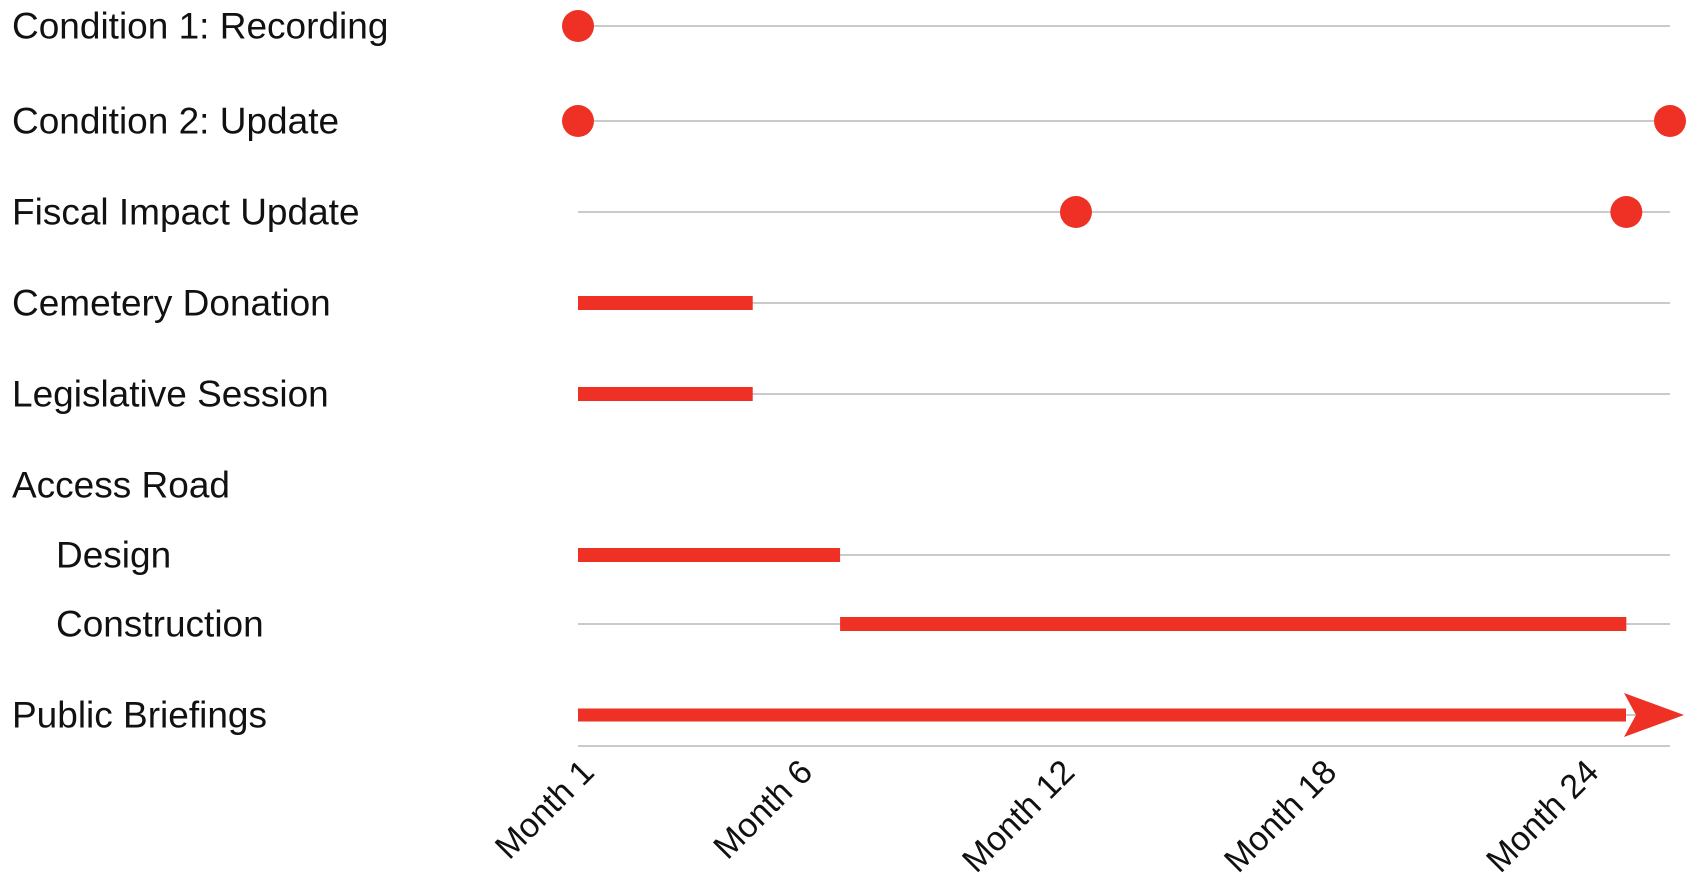 This screenshot has height=887, width=1686. Describe the element at coordinates (113, 555) in the screenshot. I see `row-label: Design` at that location.